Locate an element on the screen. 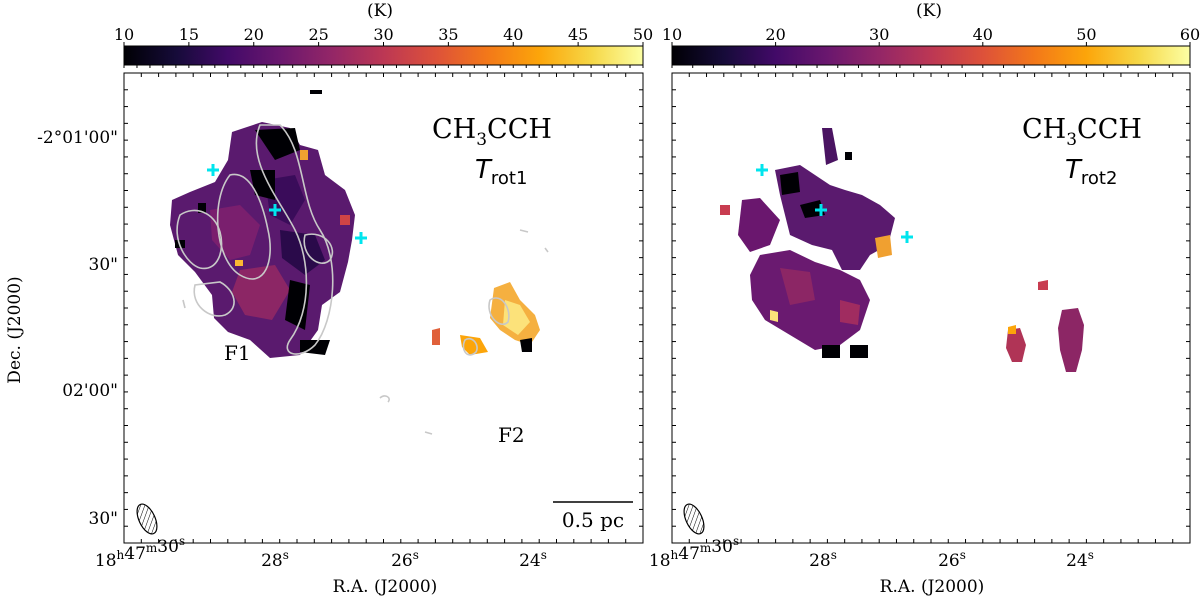 The height and width of the screenshot is (598, 1200). xlabel-left: R.A. (J2000) is located at coordinates (385, 587).